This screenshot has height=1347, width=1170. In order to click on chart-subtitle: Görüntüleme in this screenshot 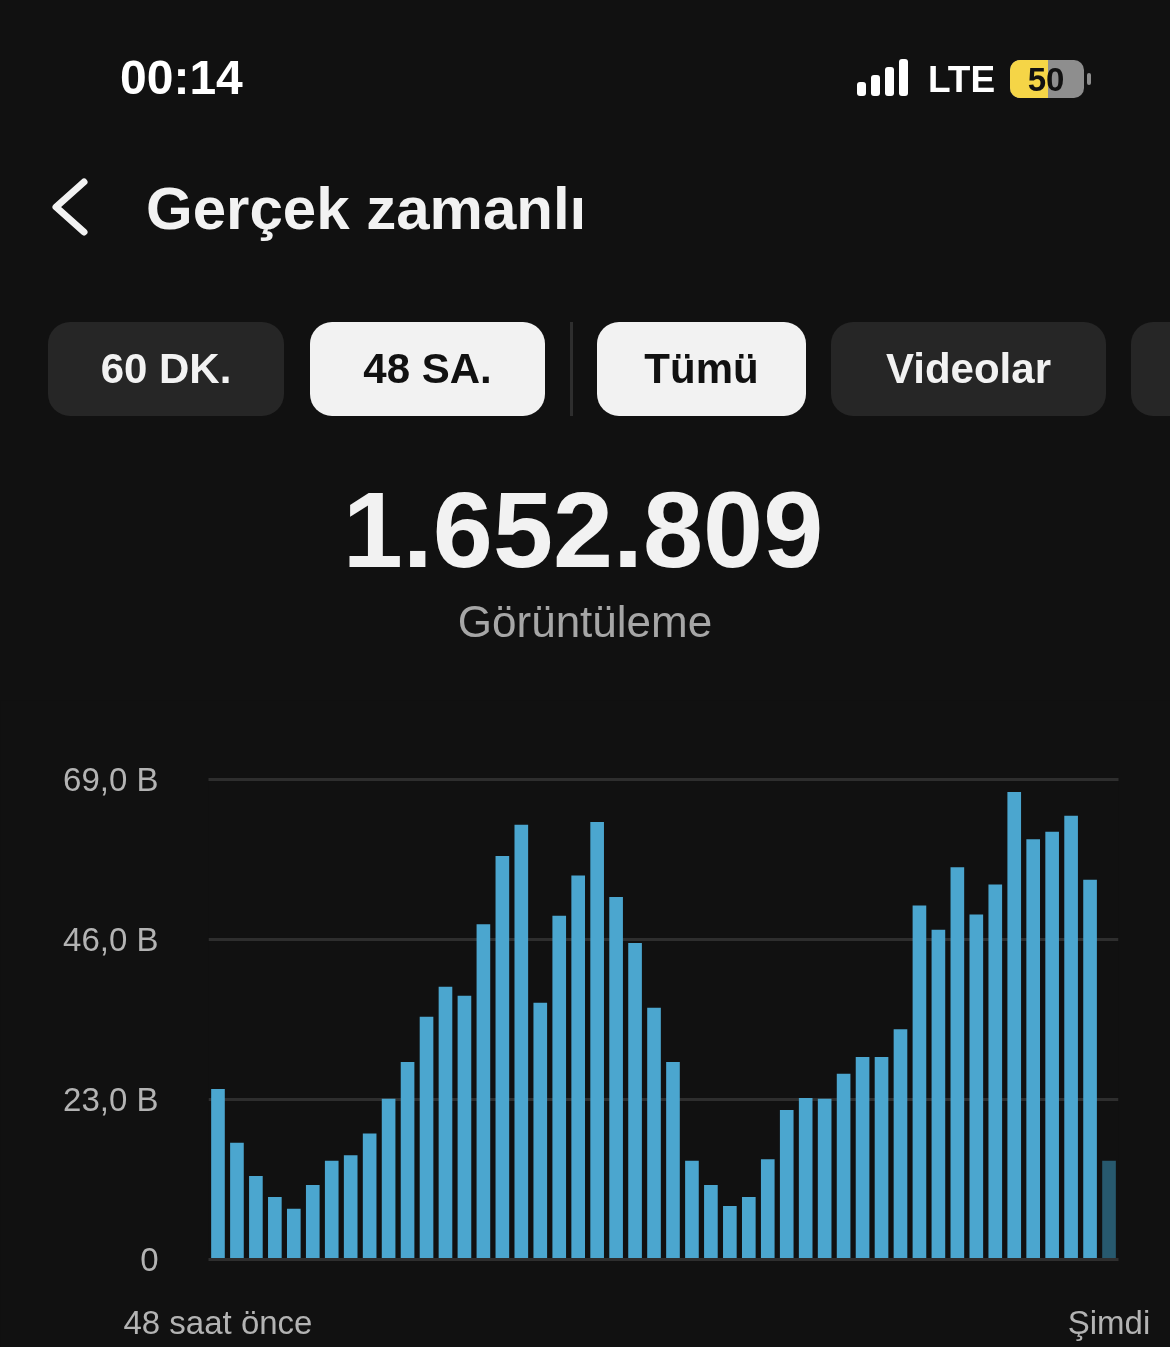, I will do `click(585, 622)`.